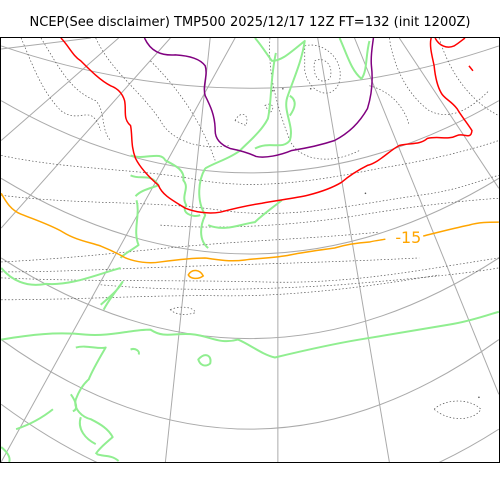 The image size is (500, 500). I want to click on isotherm-minus-15-east, so click(461, 229).